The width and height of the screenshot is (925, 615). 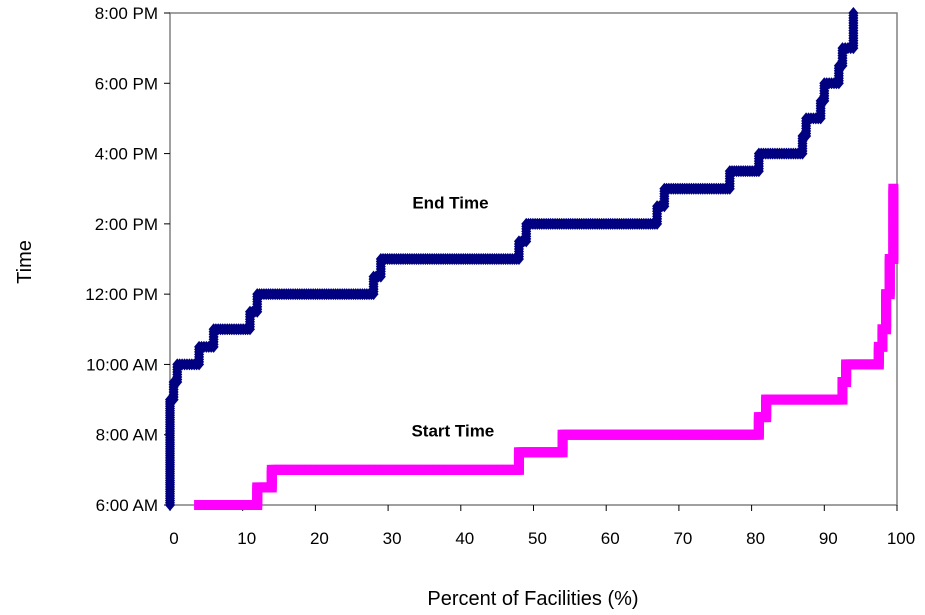 What do you see at coordinates (464, 538) in the screenshot?
I see `x-tick-label: 40` at bounding box center [464, 538].